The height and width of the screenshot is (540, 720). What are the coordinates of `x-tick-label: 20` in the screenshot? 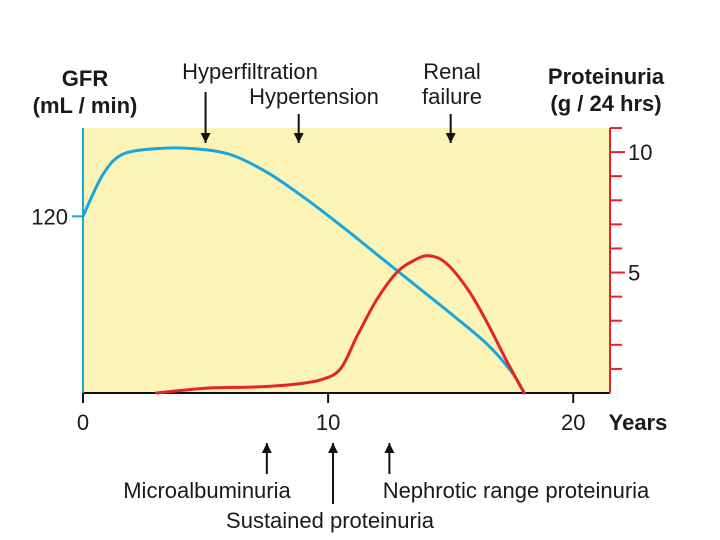 It's located at (573, 422).